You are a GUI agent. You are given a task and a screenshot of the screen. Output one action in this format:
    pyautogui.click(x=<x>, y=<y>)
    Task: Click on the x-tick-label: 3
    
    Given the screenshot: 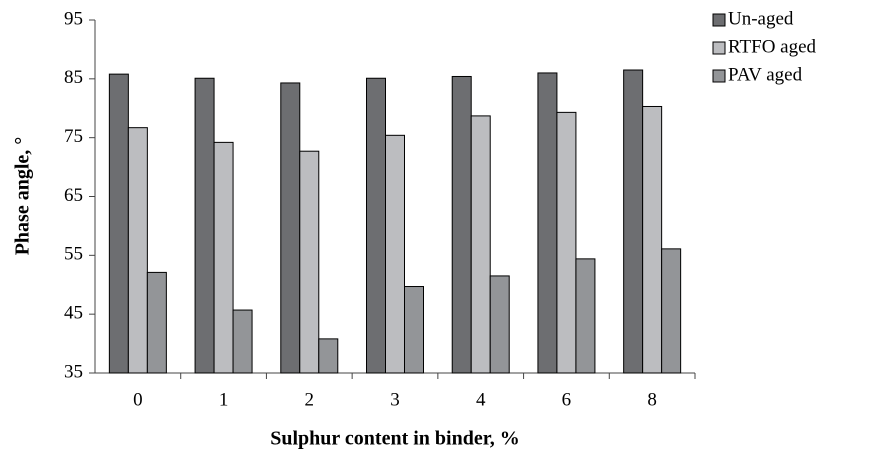 What is the action you would take?
    pyautogui.click(x=395, y=399)
    